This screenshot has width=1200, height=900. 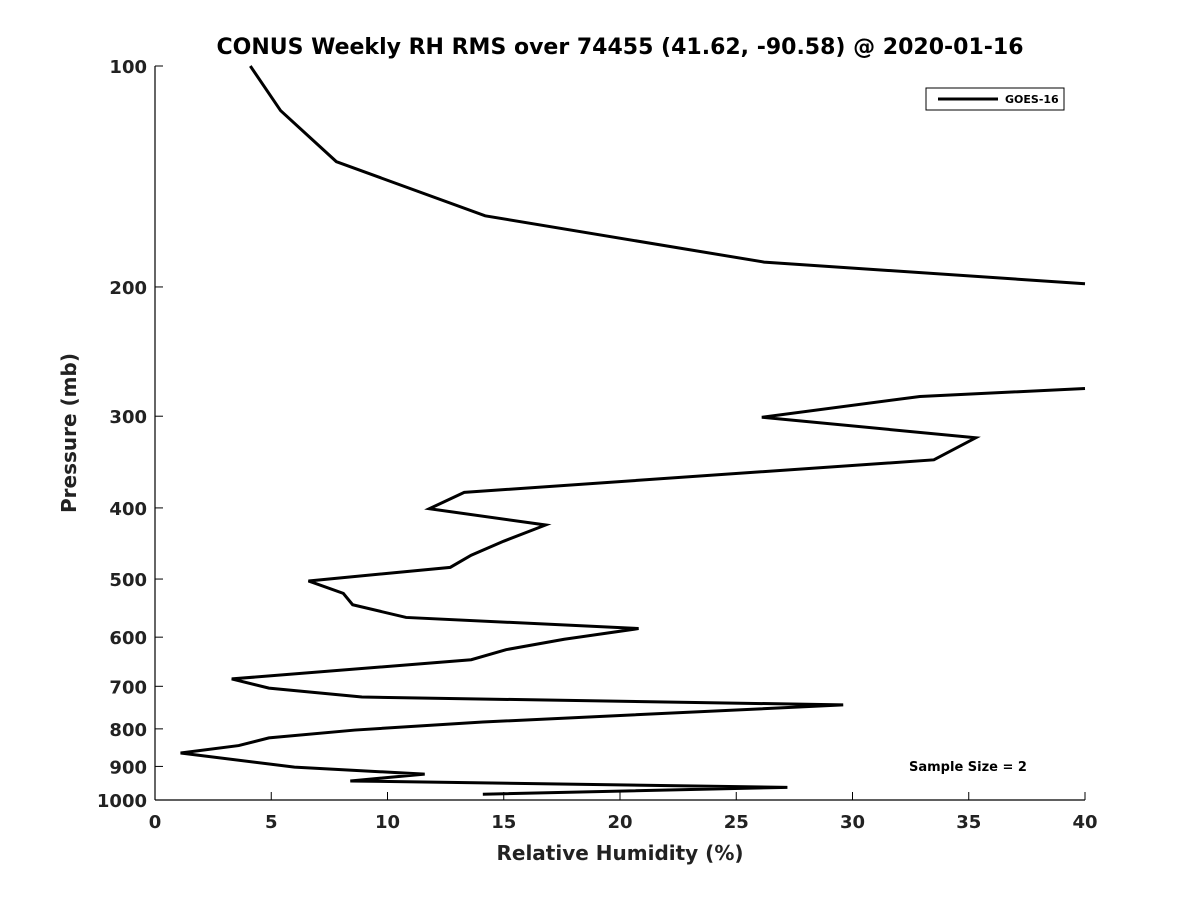 I want to click on y-tick-label: 100, so click(x=128, y=67).